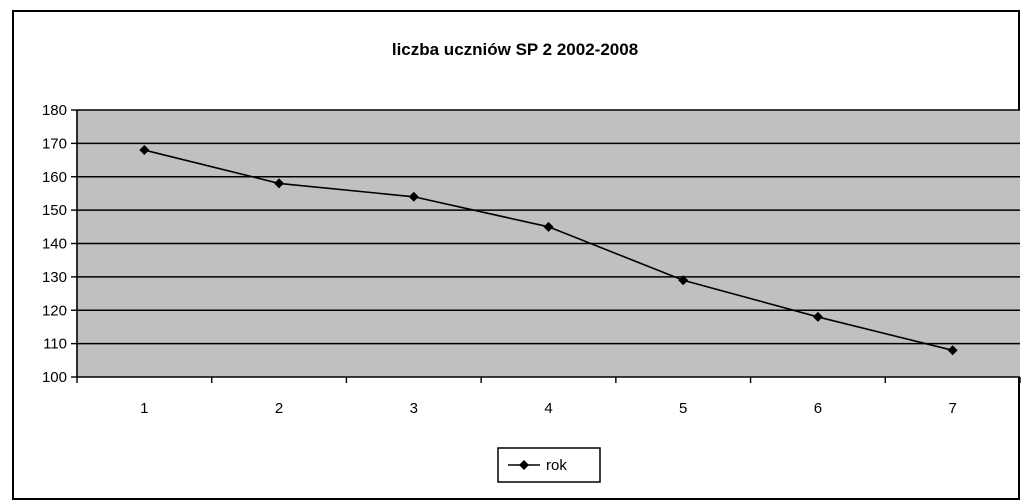 The width and height of the screenshot is (1024, 500). Describe the element at coordinates (556, 465) in the screenshot. I see `legend-label-rok: rok` at that location.